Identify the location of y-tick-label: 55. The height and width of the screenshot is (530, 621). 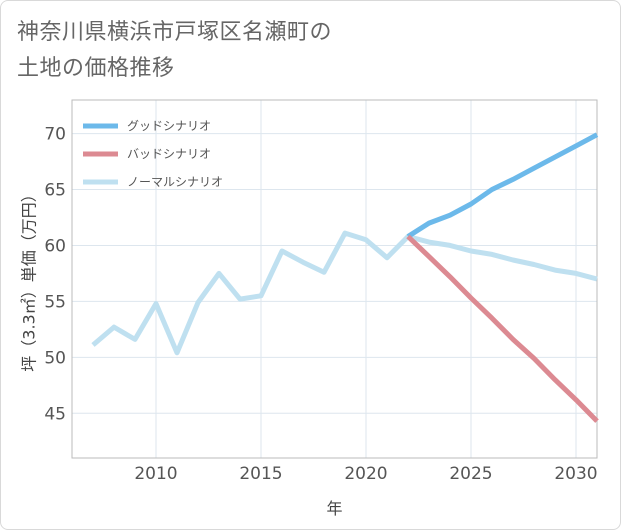
(55, 302).